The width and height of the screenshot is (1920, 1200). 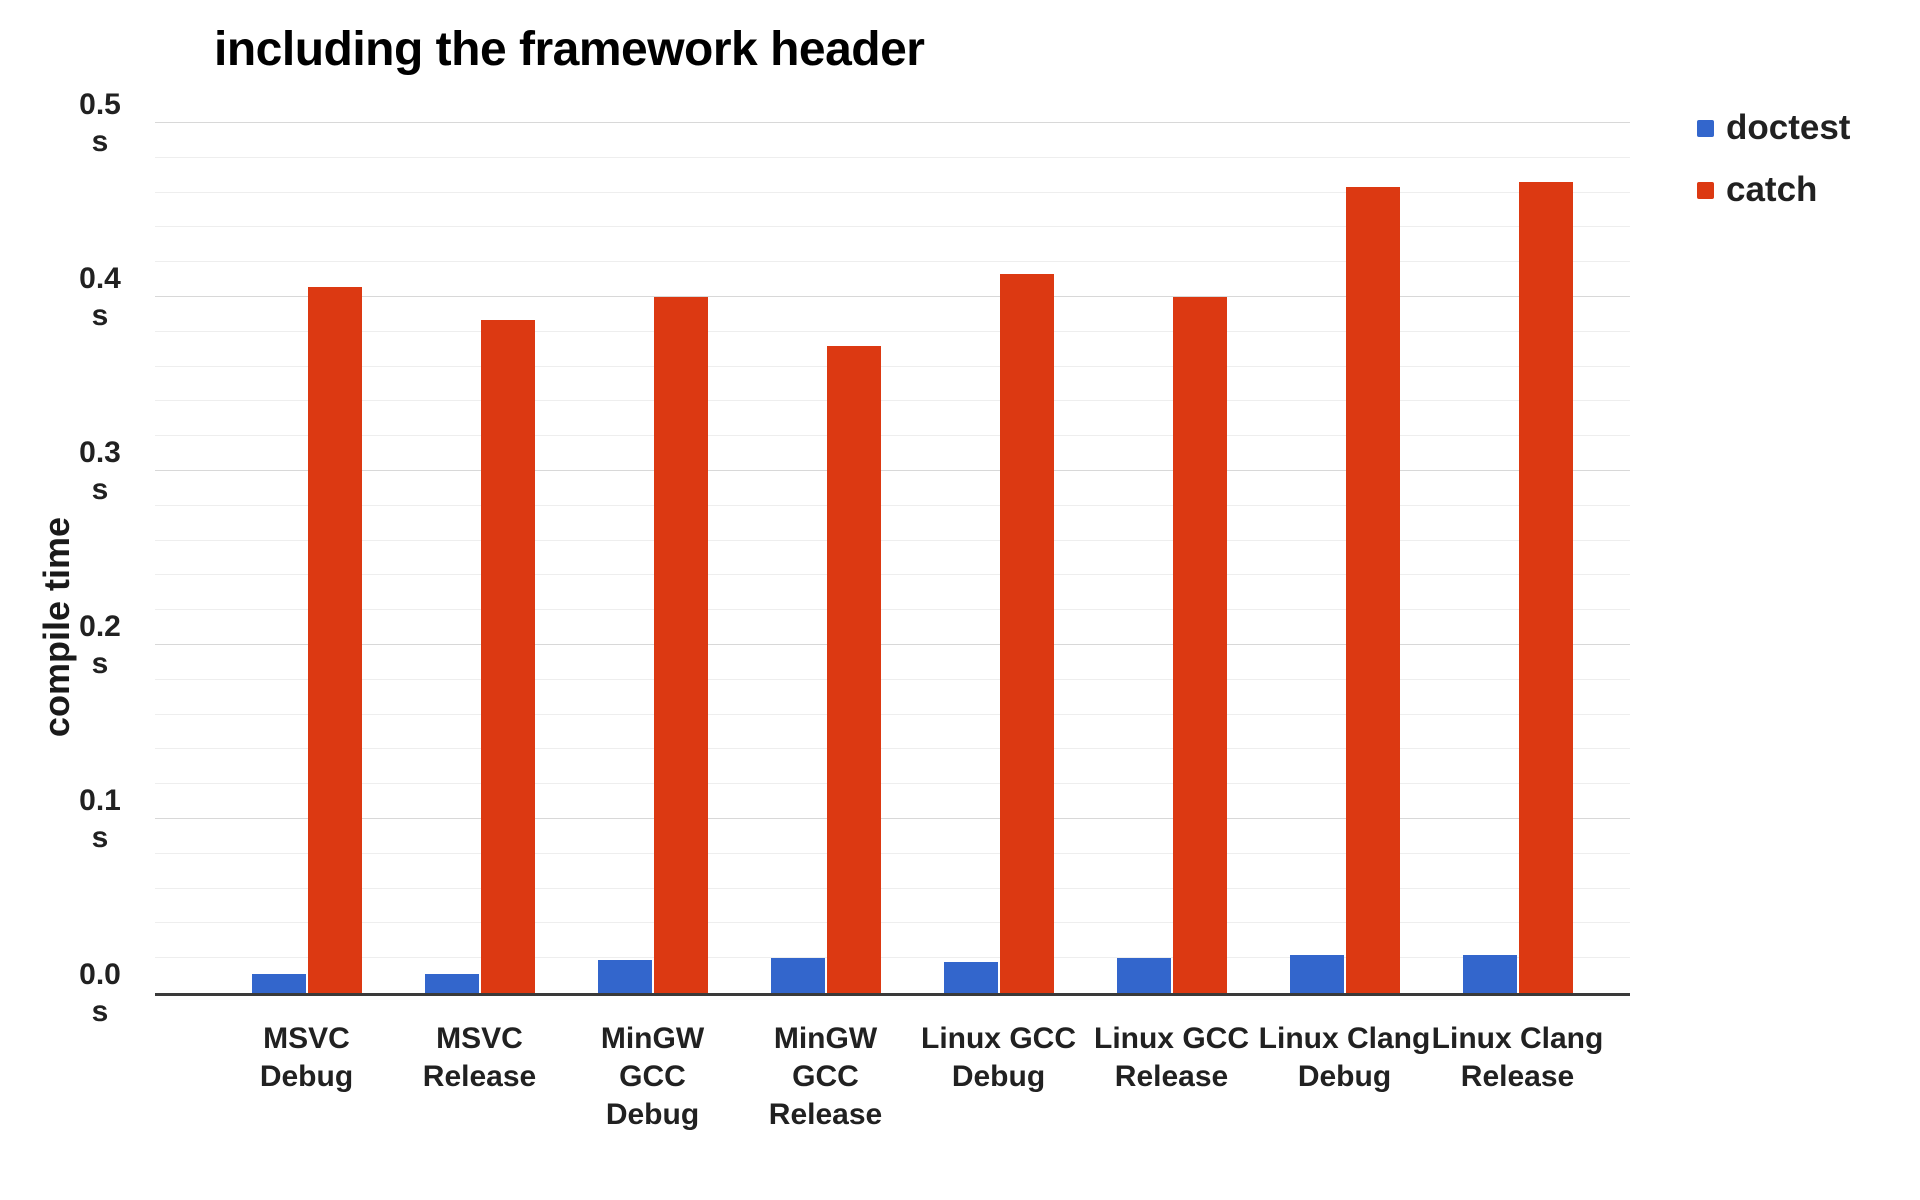 I want to click on bar-catch-msvc-debug, so click(x=334, y=639).